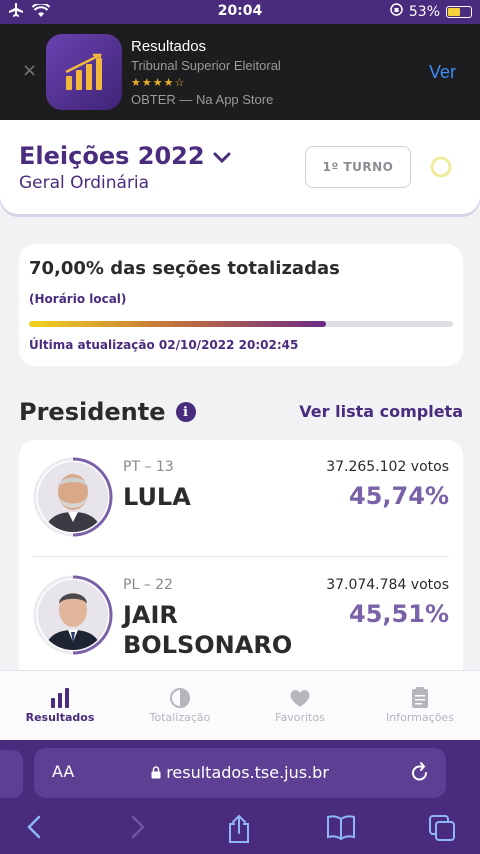  I want to click on tab-label: Favoritos, so click(300, 717).